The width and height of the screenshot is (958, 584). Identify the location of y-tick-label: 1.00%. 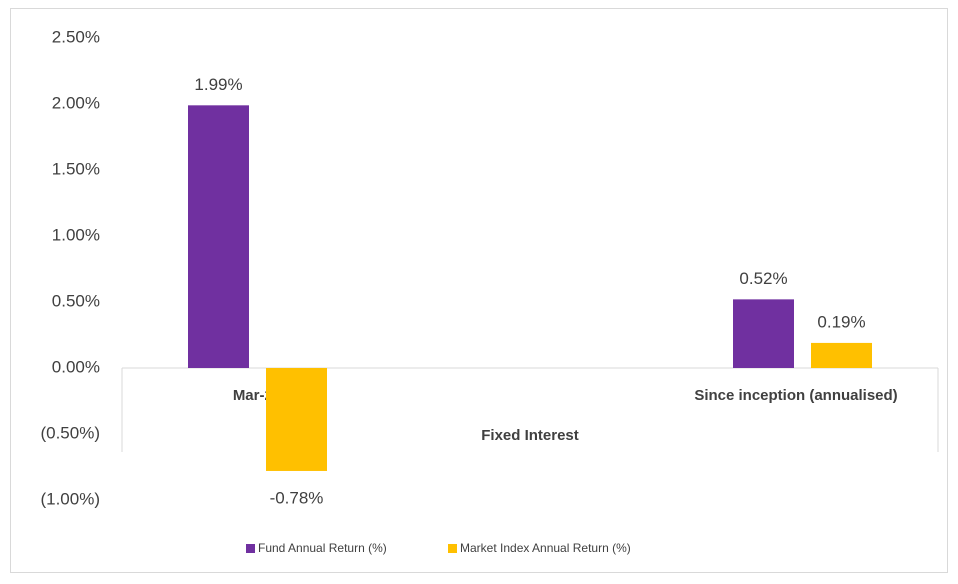
(76, 234).